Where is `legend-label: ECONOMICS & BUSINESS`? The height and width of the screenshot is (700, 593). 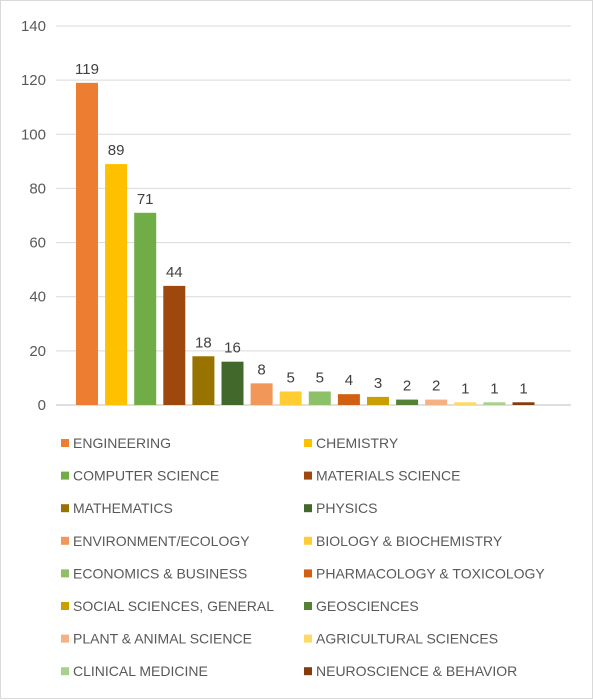
legend-label: ECONOMICS & BUSINESS is located at coordinates (160, 573).